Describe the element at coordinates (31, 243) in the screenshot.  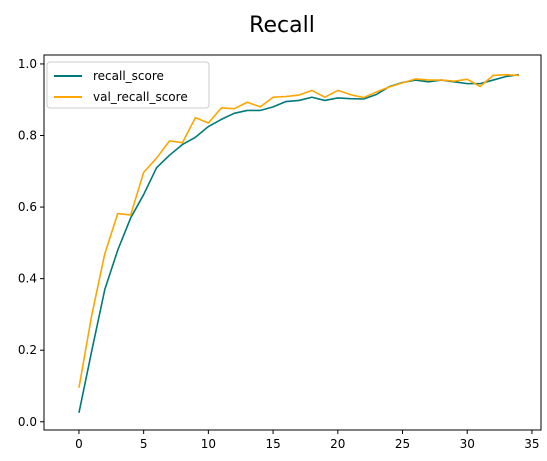
I see `y-axis-ticks: 0.0 0.2 0.4 0.6 0.8 1.0` at that location.